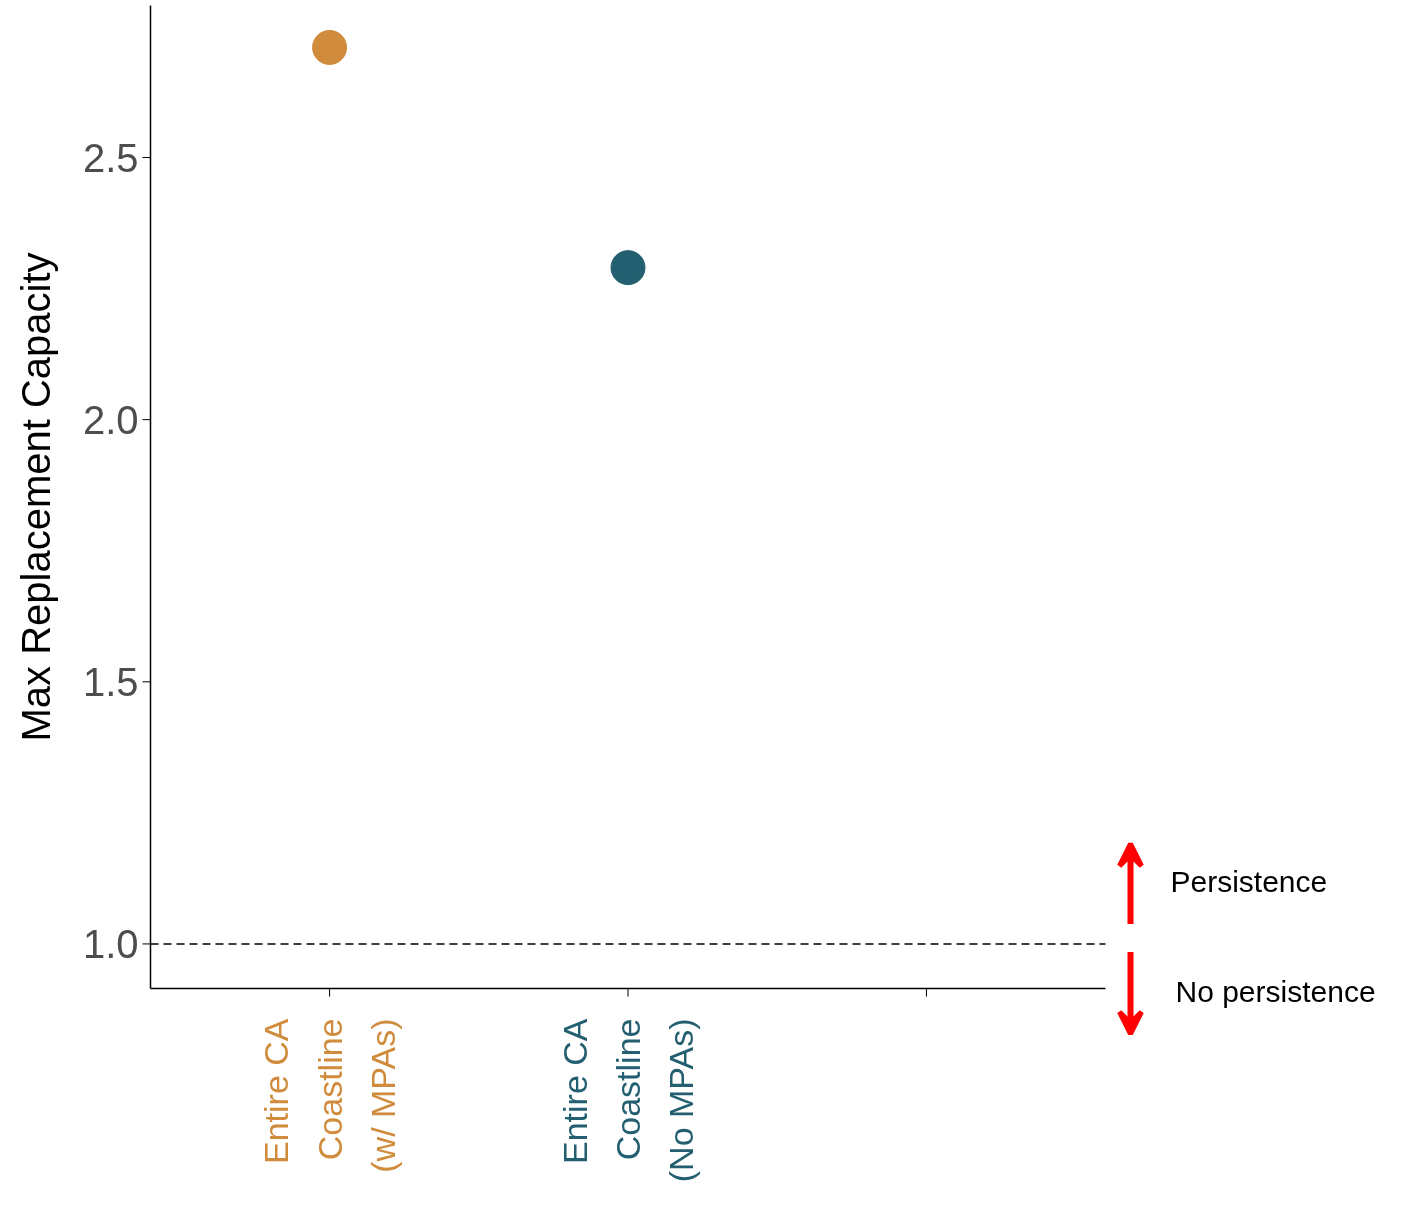 The width and height of the screenshot is (1413, 1216). Describe the element at coordinates (110, 419) in the screenshot. I see `y-tick-label: 2.0` at that location.